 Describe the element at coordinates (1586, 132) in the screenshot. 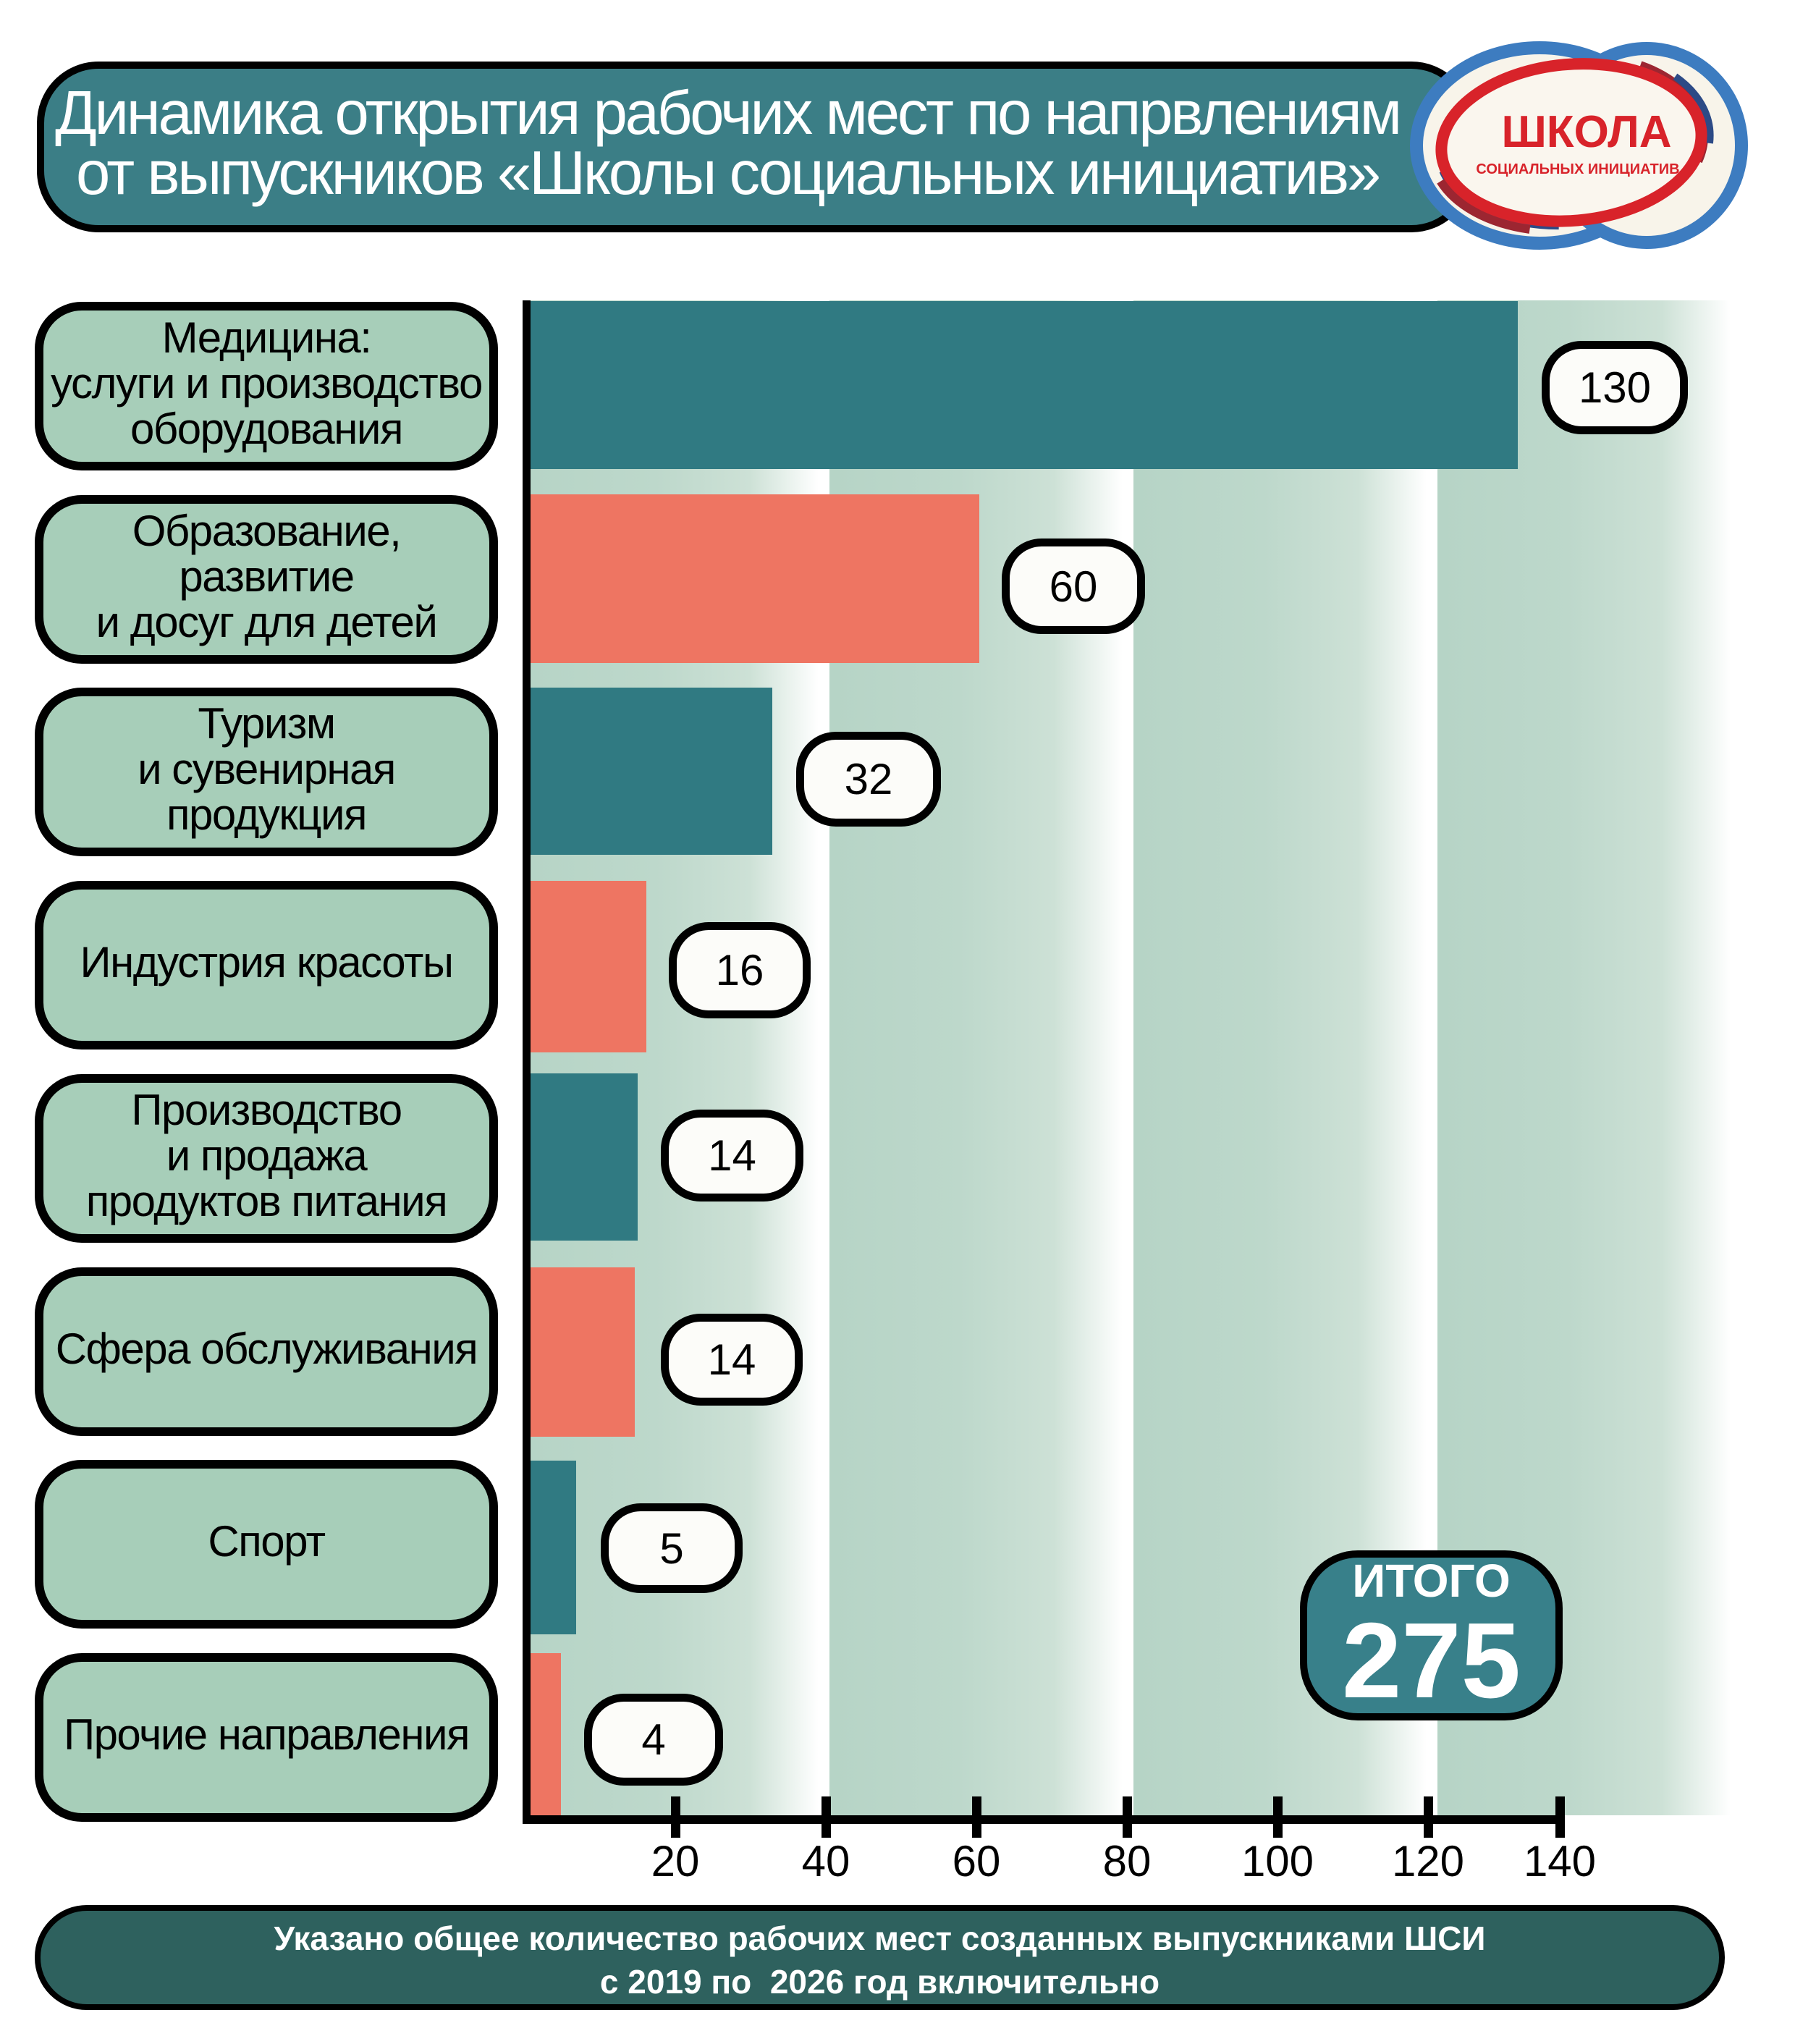

I see `svg-text: ШКОЛА` at that location.